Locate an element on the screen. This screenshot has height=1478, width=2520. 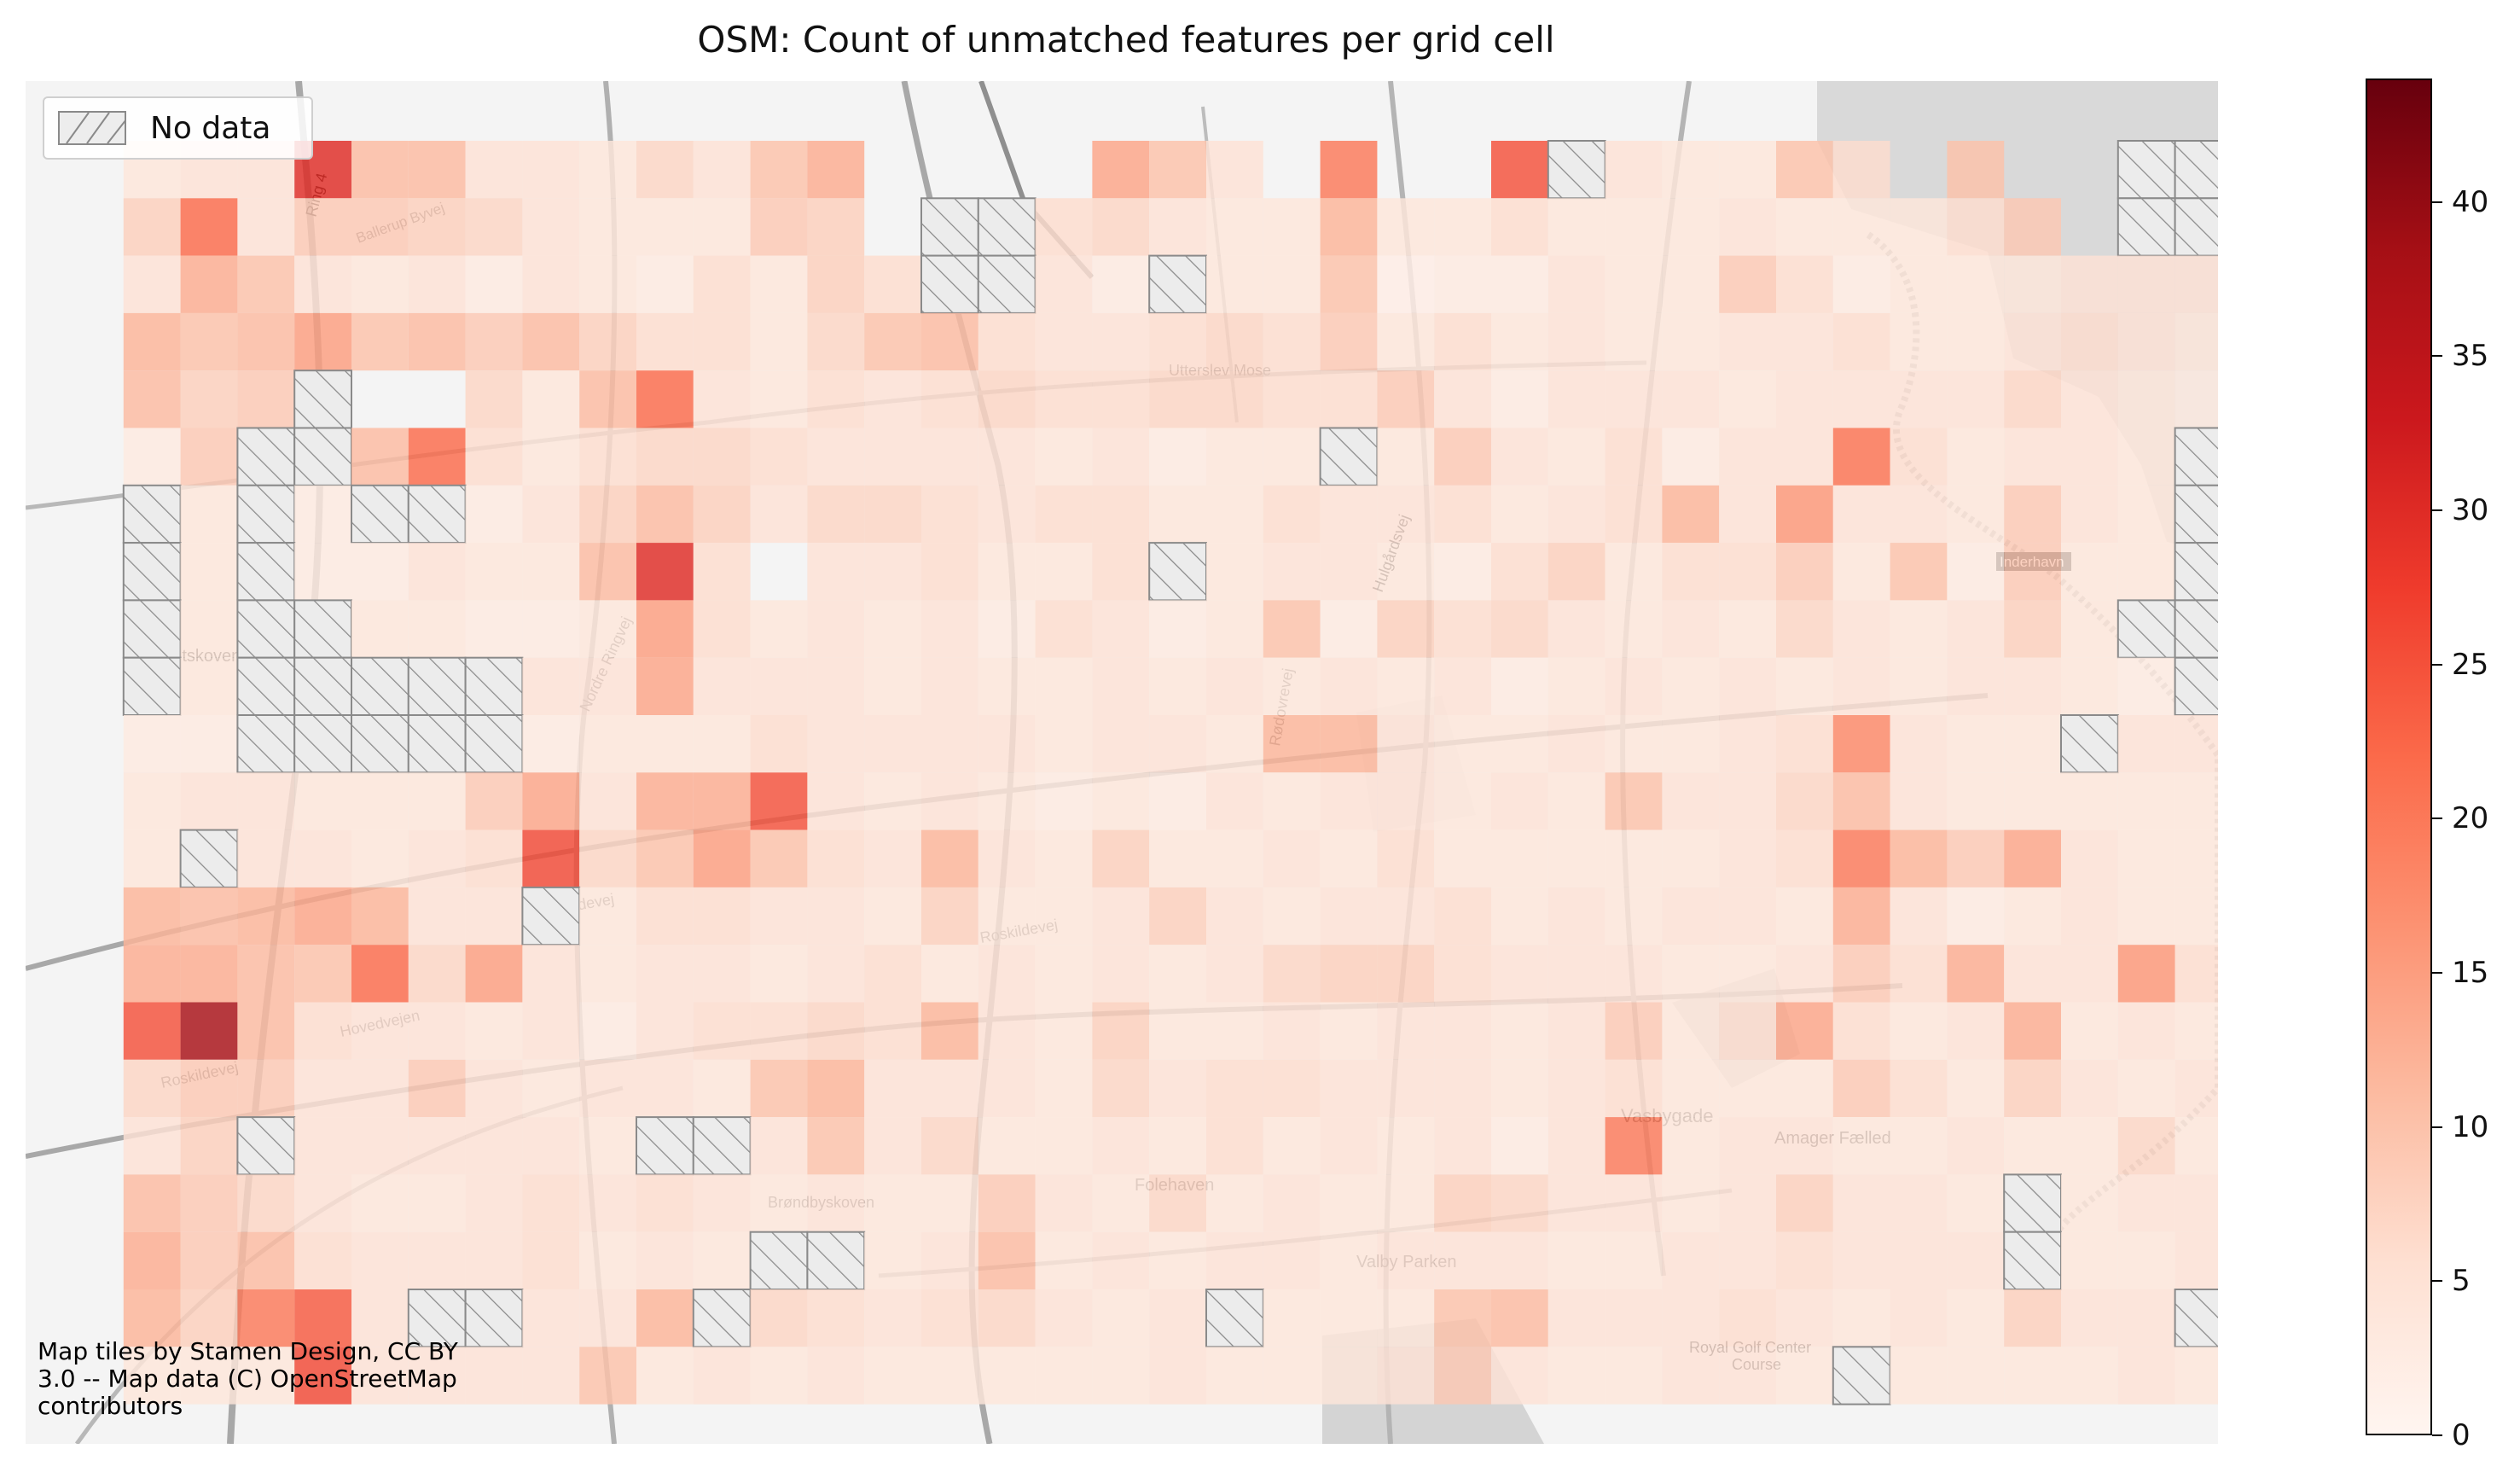
colorbar-tick-label: 10 is located at coordinates (2470, 1126).